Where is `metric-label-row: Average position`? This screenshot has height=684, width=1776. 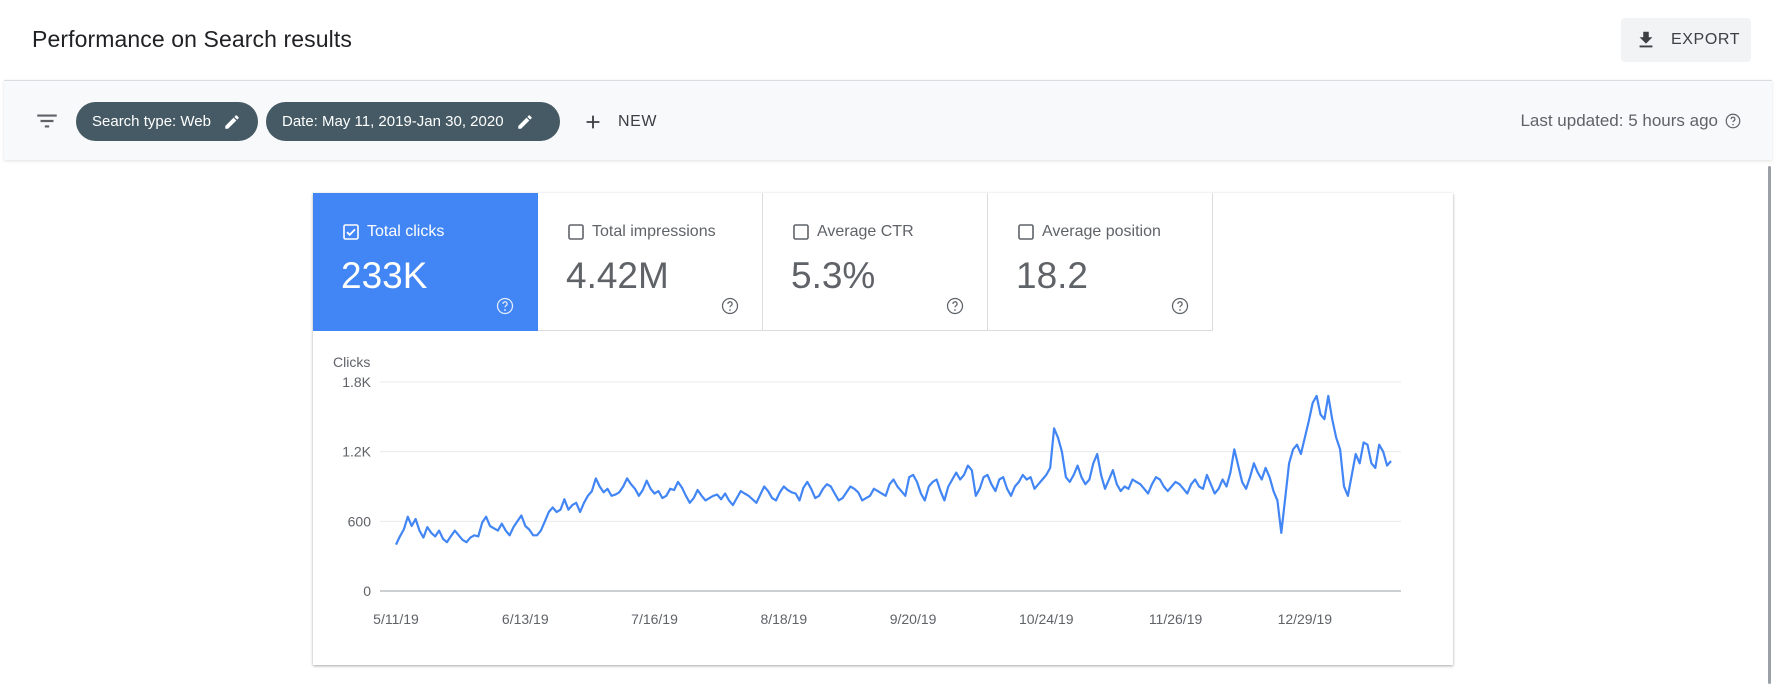
metric-label-row: Average position is located at coordinates (1089, 232).